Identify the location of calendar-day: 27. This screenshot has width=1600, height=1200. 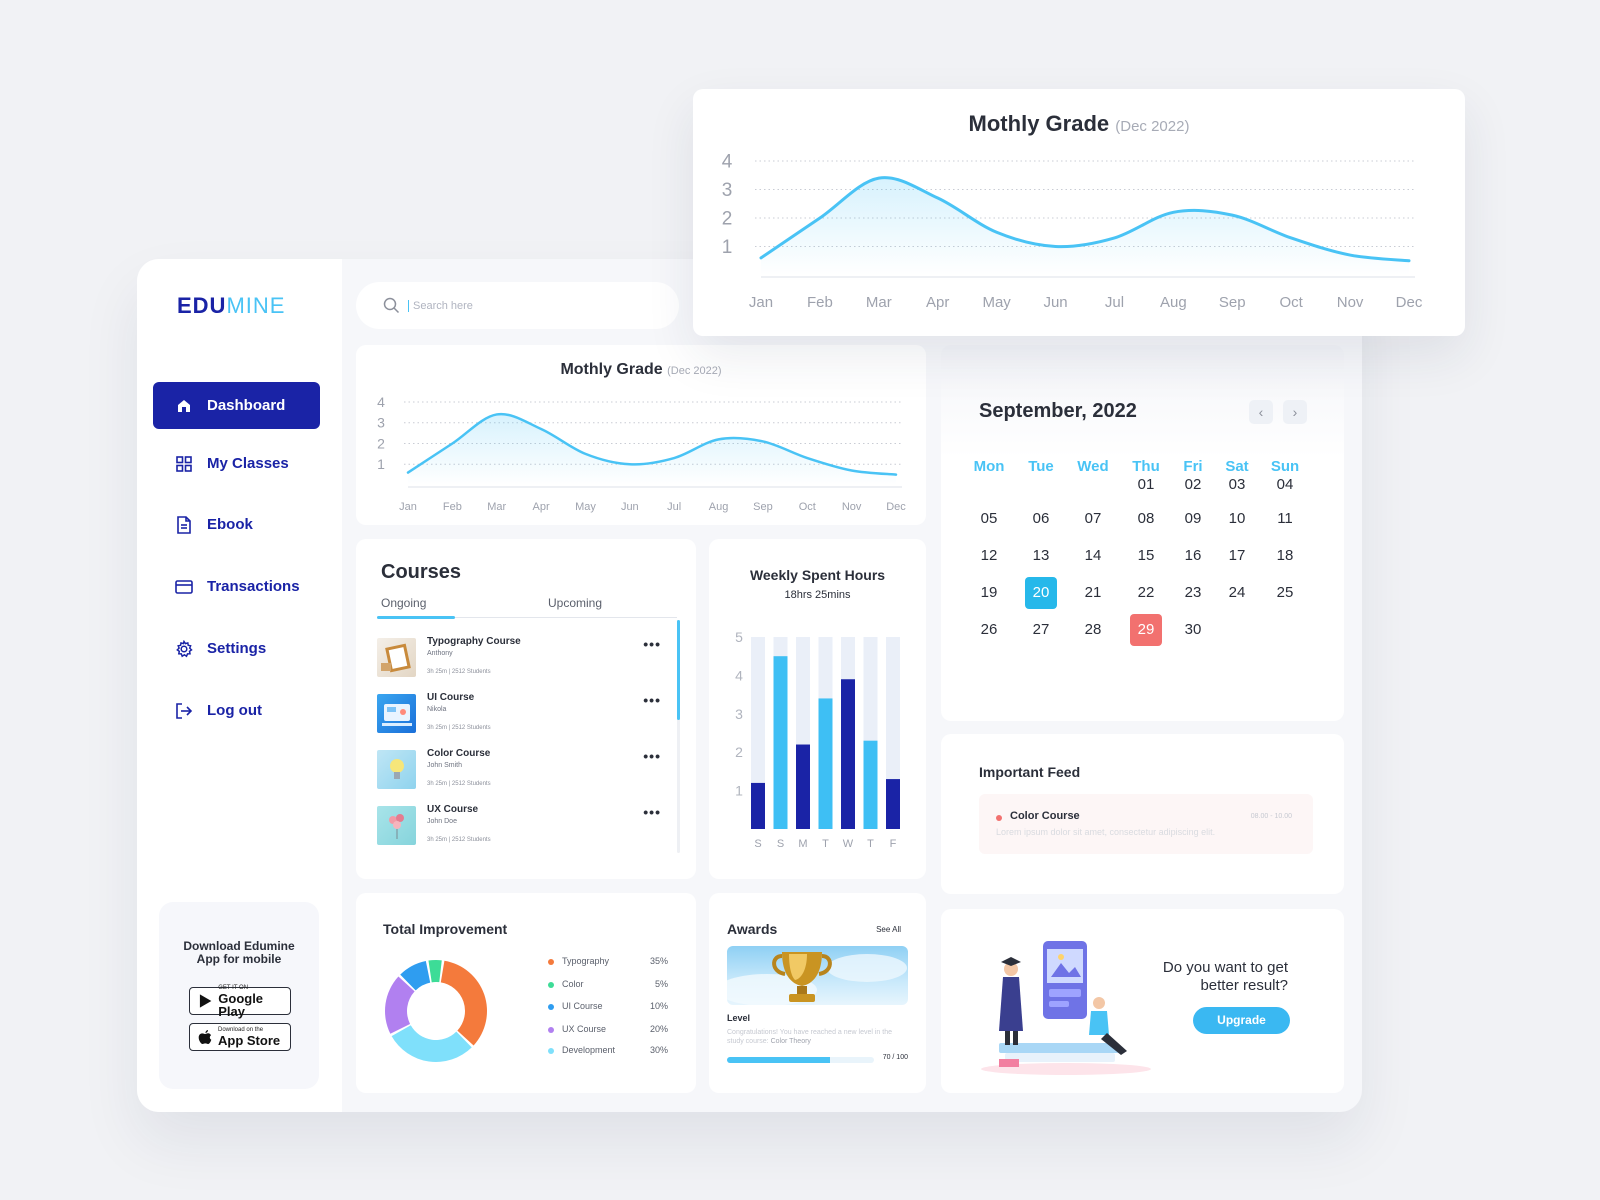
(1041, 629).